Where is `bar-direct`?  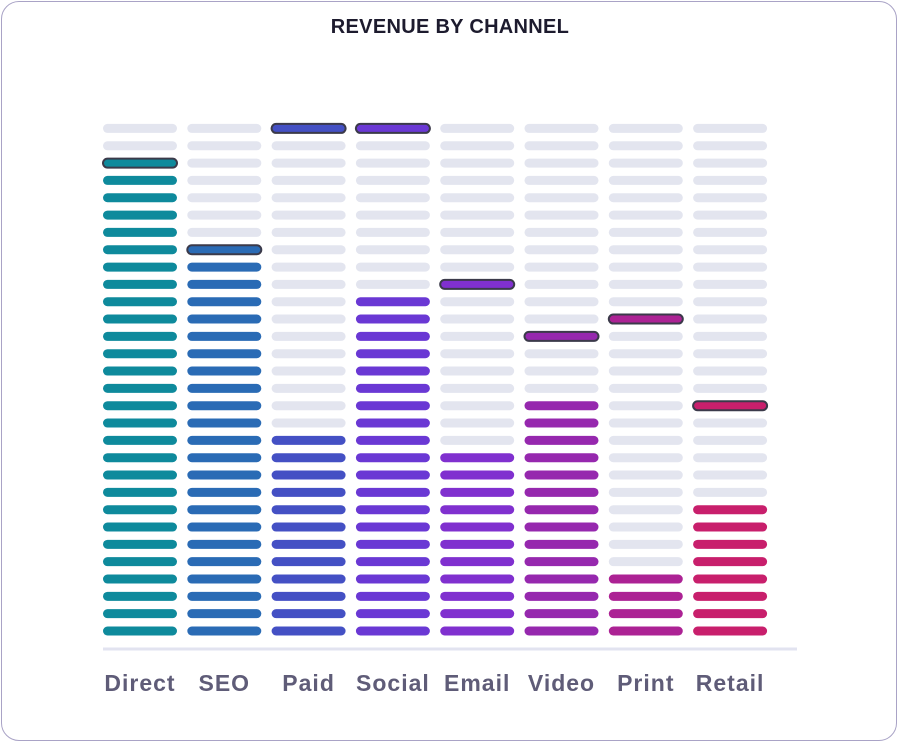 bar-direct is located at coordinates (140, 379).